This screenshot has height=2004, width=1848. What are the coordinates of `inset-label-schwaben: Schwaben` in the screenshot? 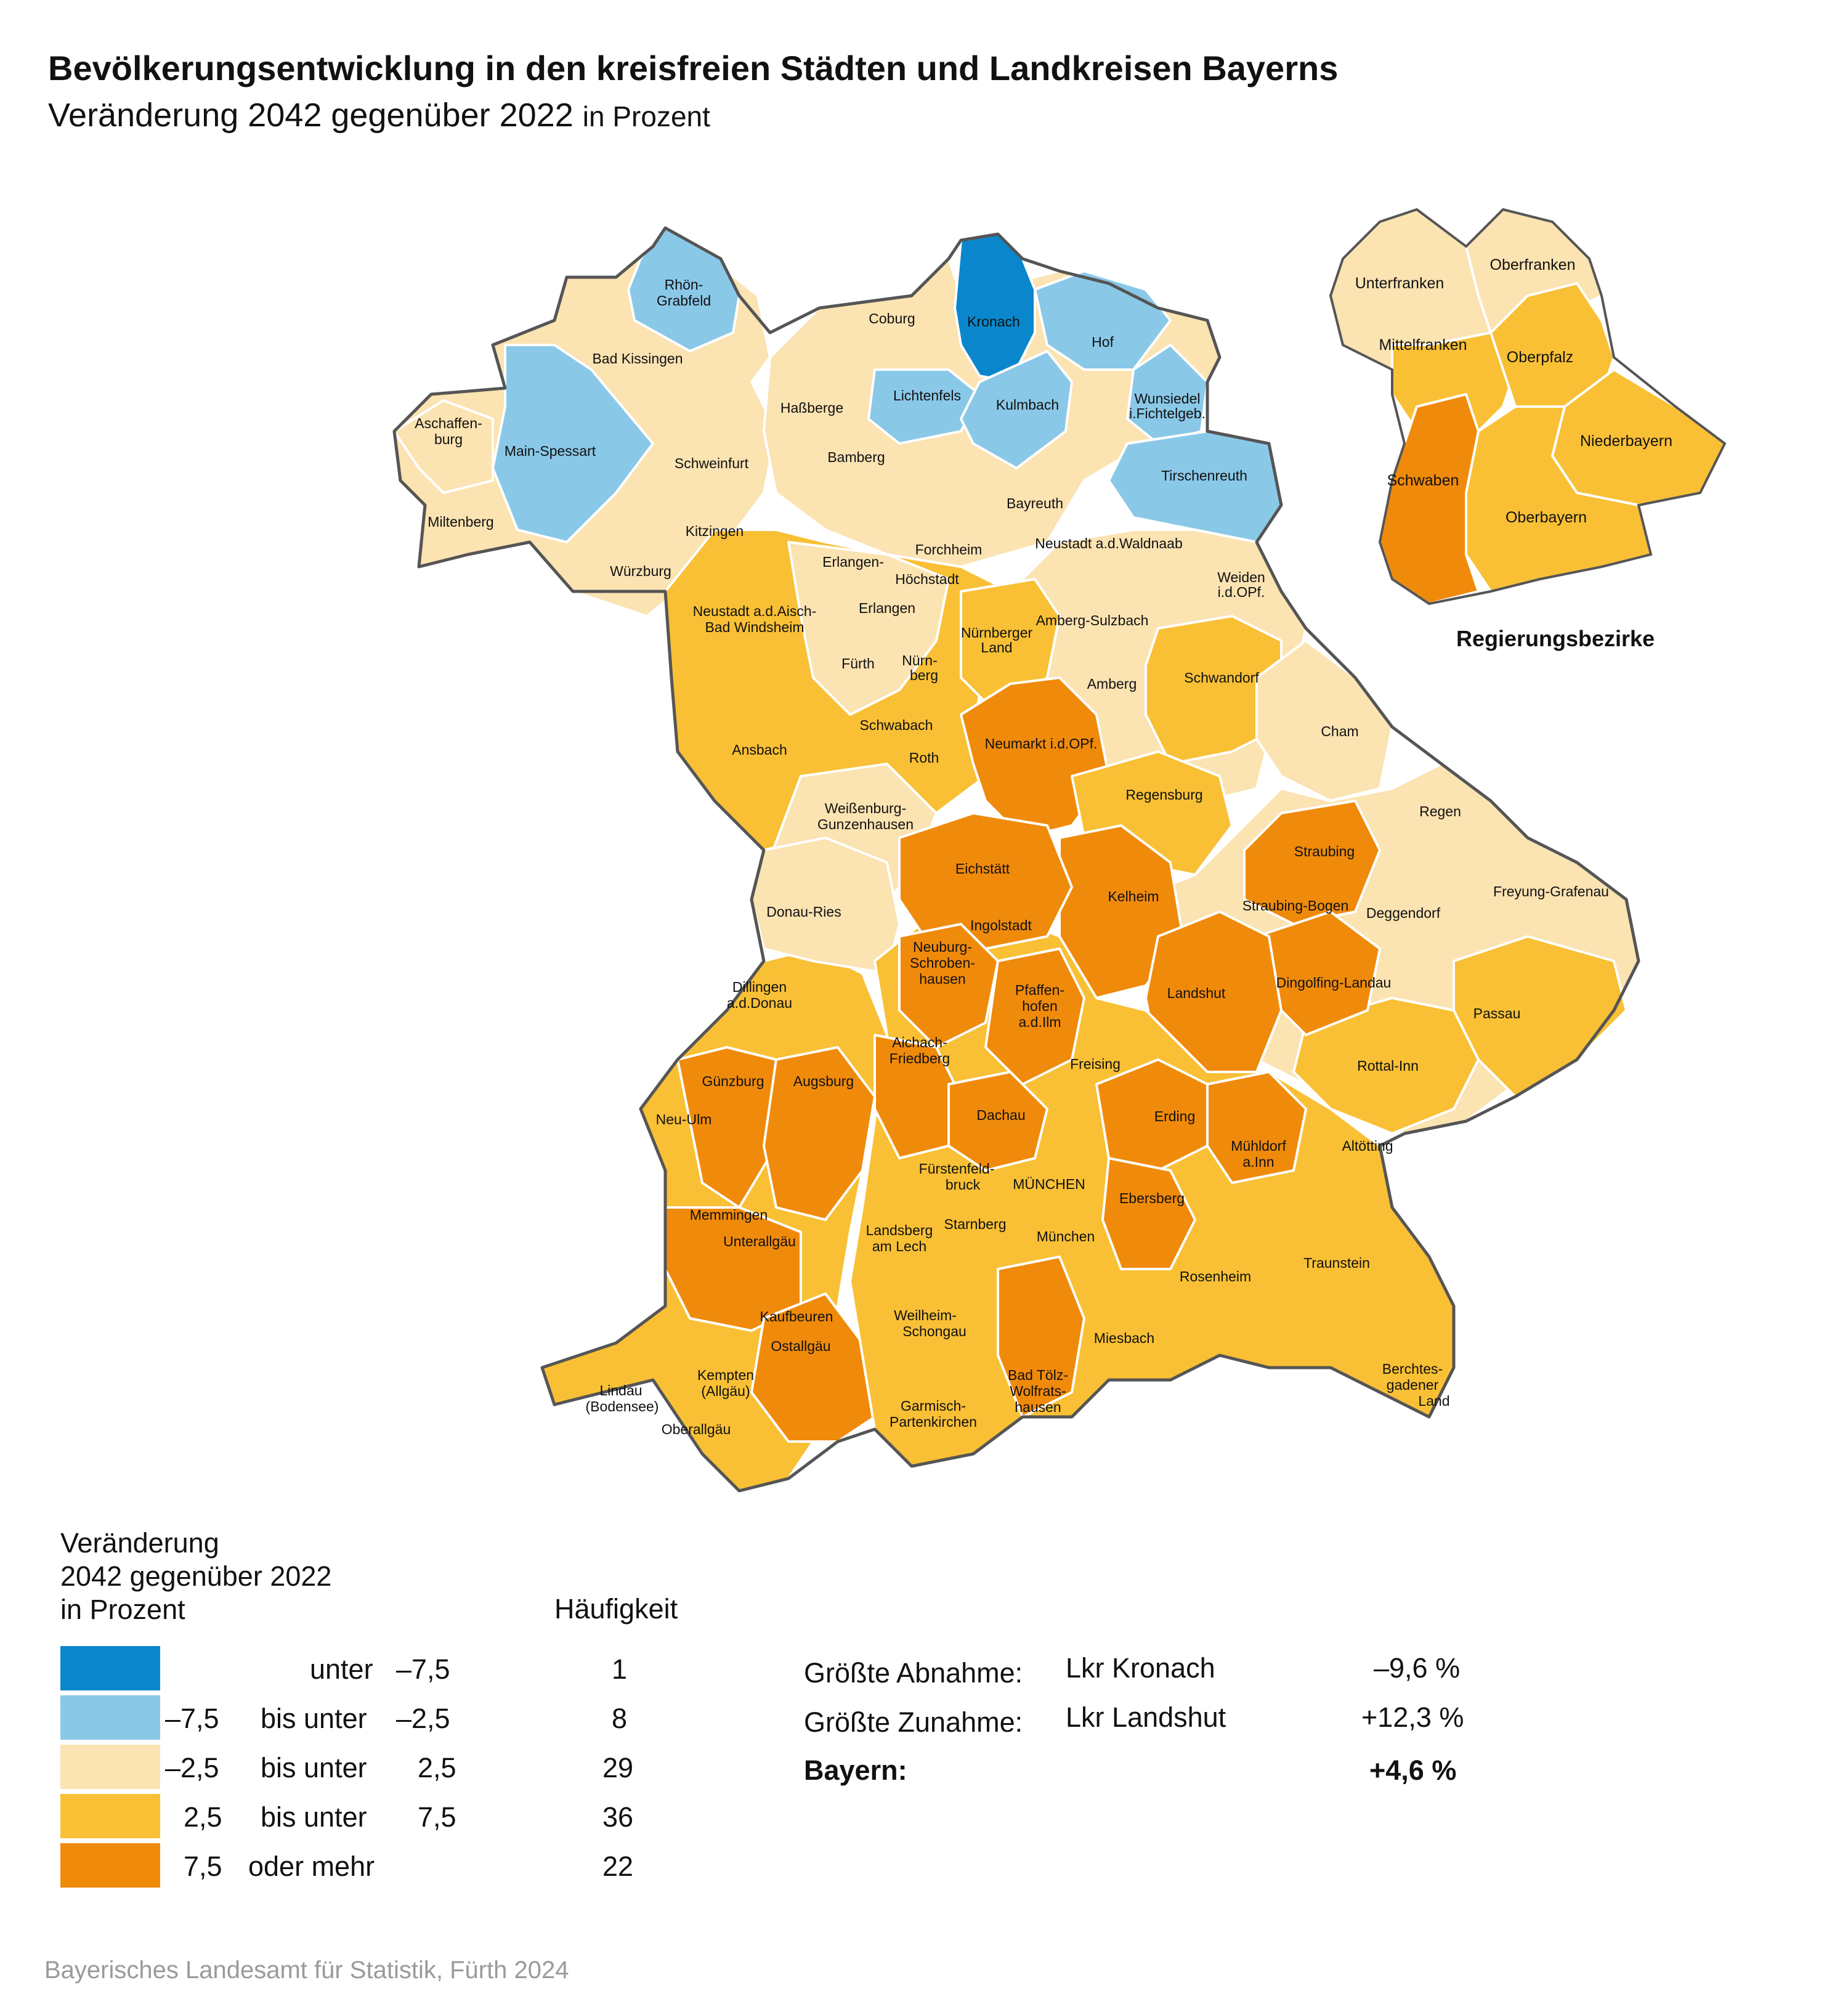 It's located at (1423, 481).